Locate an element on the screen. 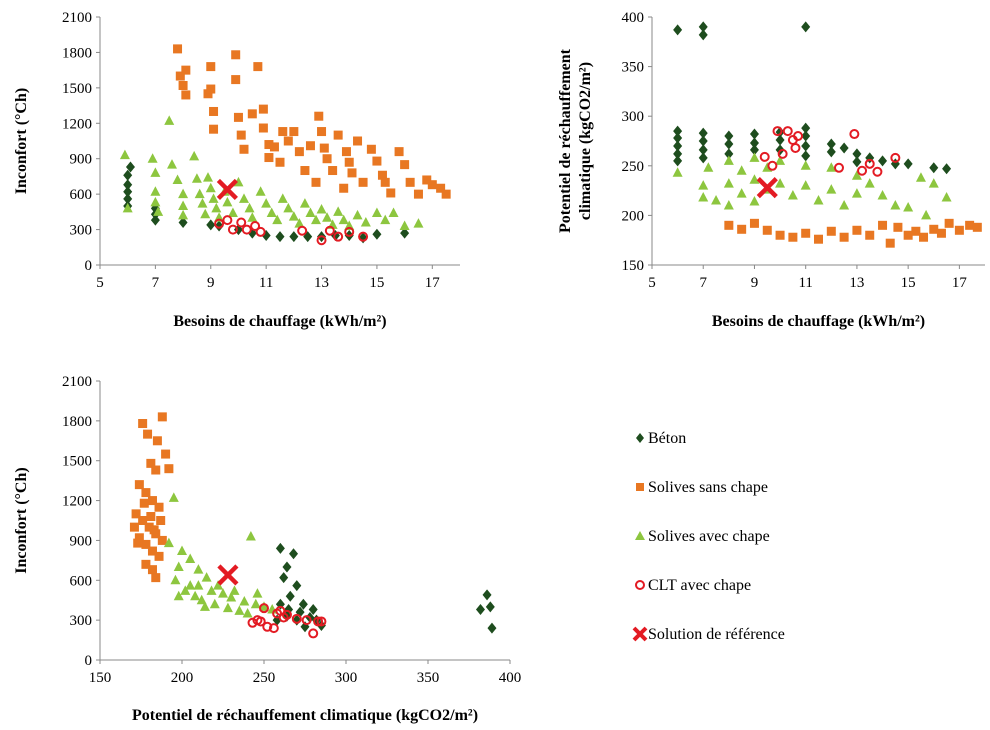 The width and height of the screenshot is (990, 730). x-tick-label: 15 is located at coordinates (908, 283).